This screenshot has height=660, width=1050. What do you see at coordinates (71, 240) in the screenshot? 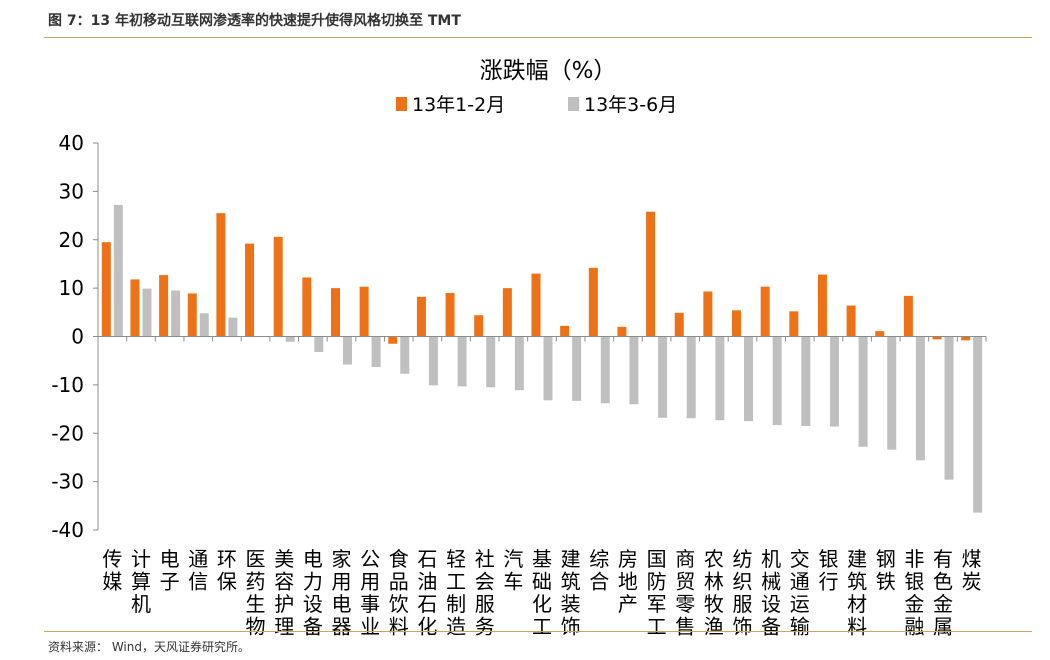
I see `y-tick-label: 20` at bounding box center [71, 240].